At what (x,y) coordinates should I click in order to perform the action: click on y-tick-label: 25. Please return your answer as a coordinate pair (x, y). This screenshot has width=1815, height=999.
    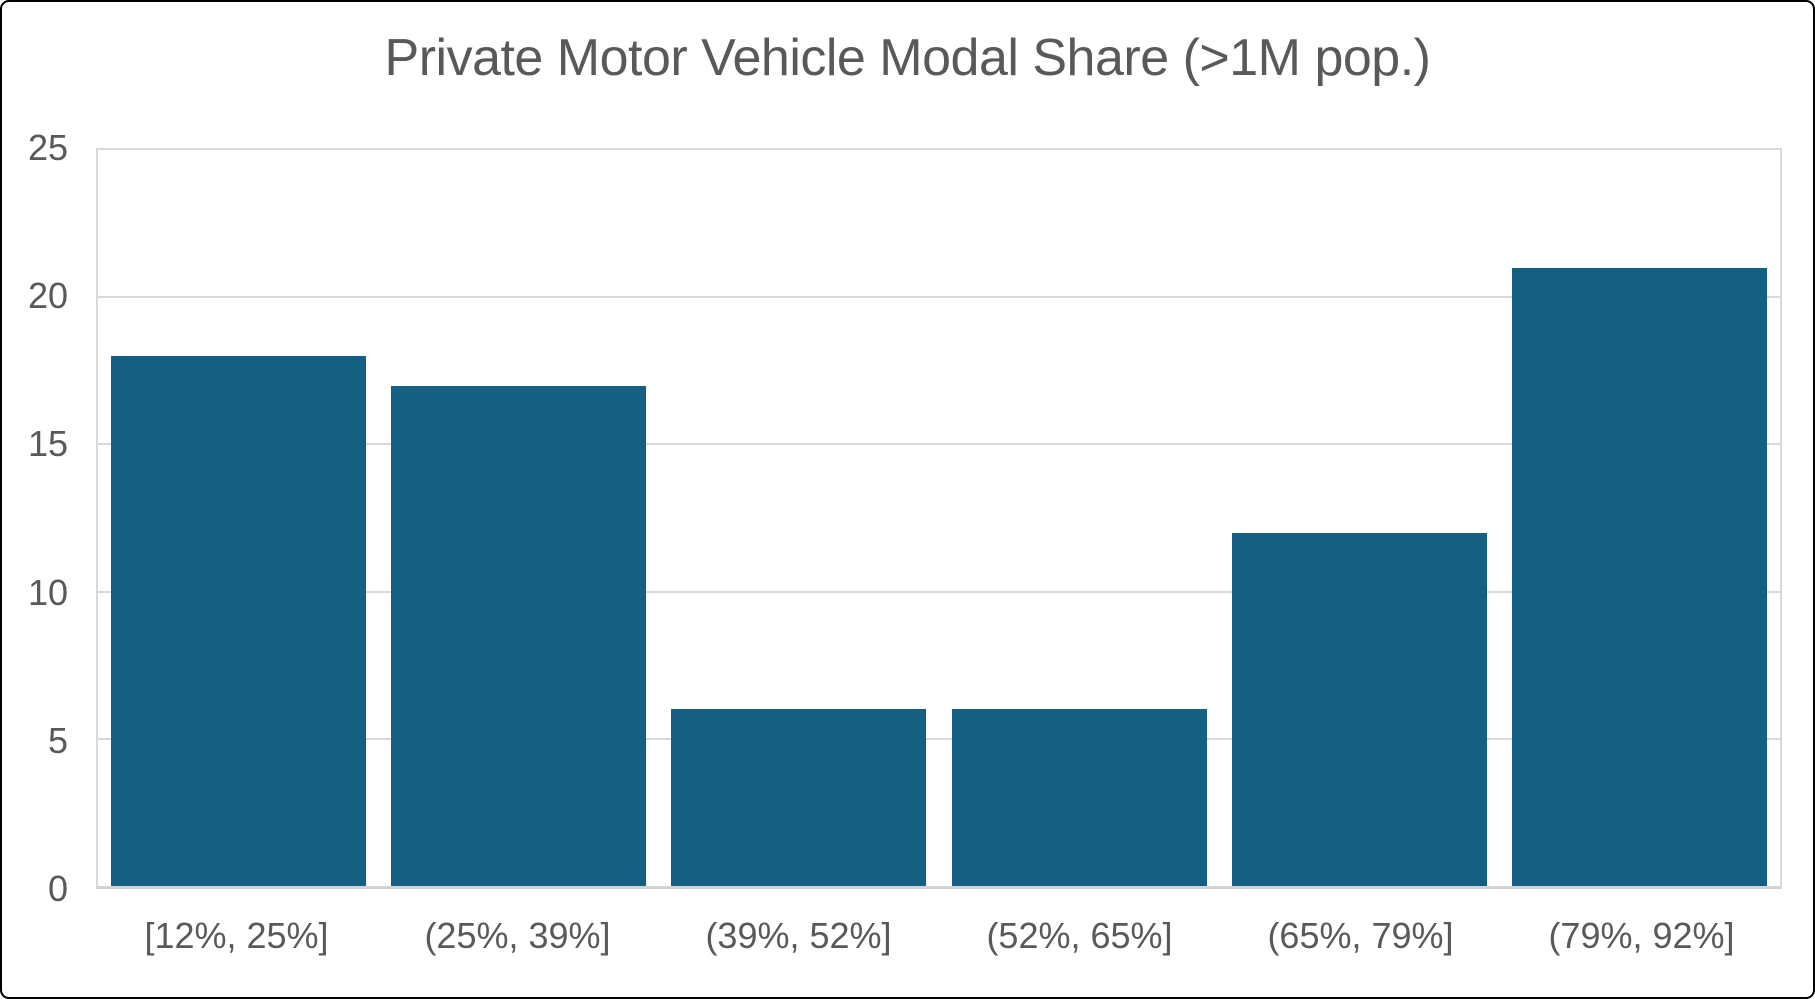
    Looking at the image, I should click on (47, 147).